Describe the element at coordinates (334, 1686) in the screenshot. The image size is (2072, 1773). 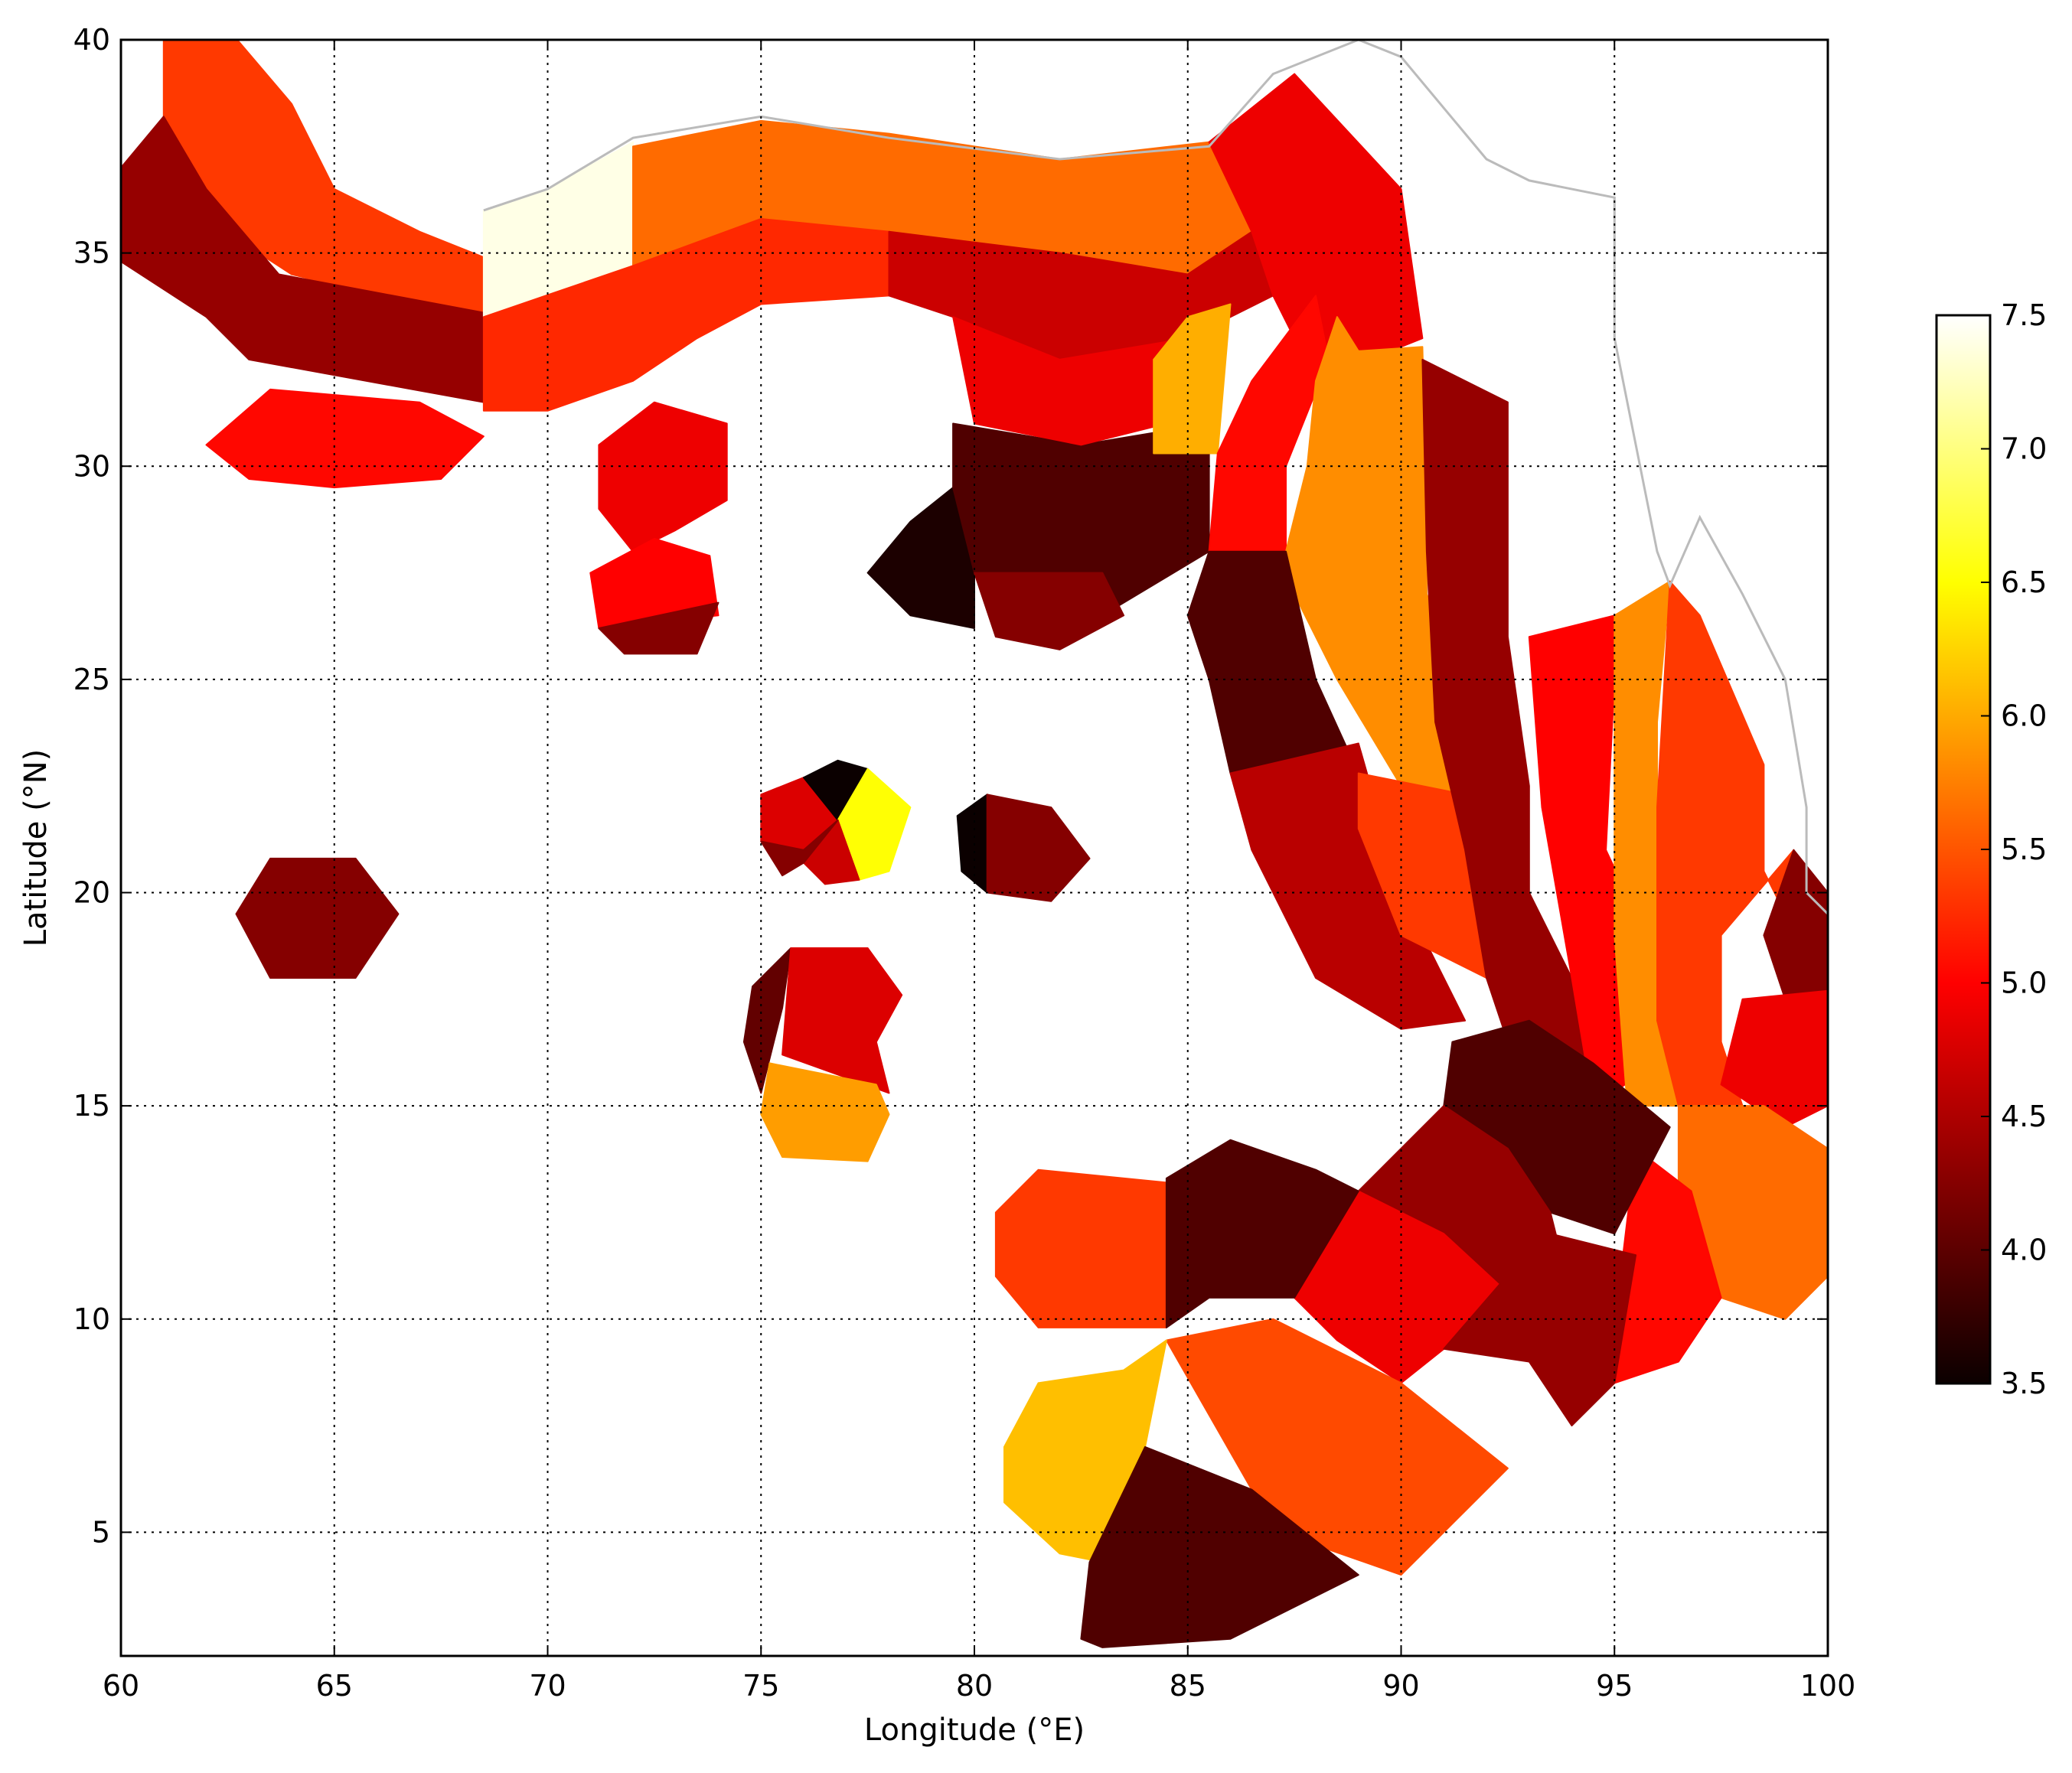
I see `x-tick-label: 65` at that location.